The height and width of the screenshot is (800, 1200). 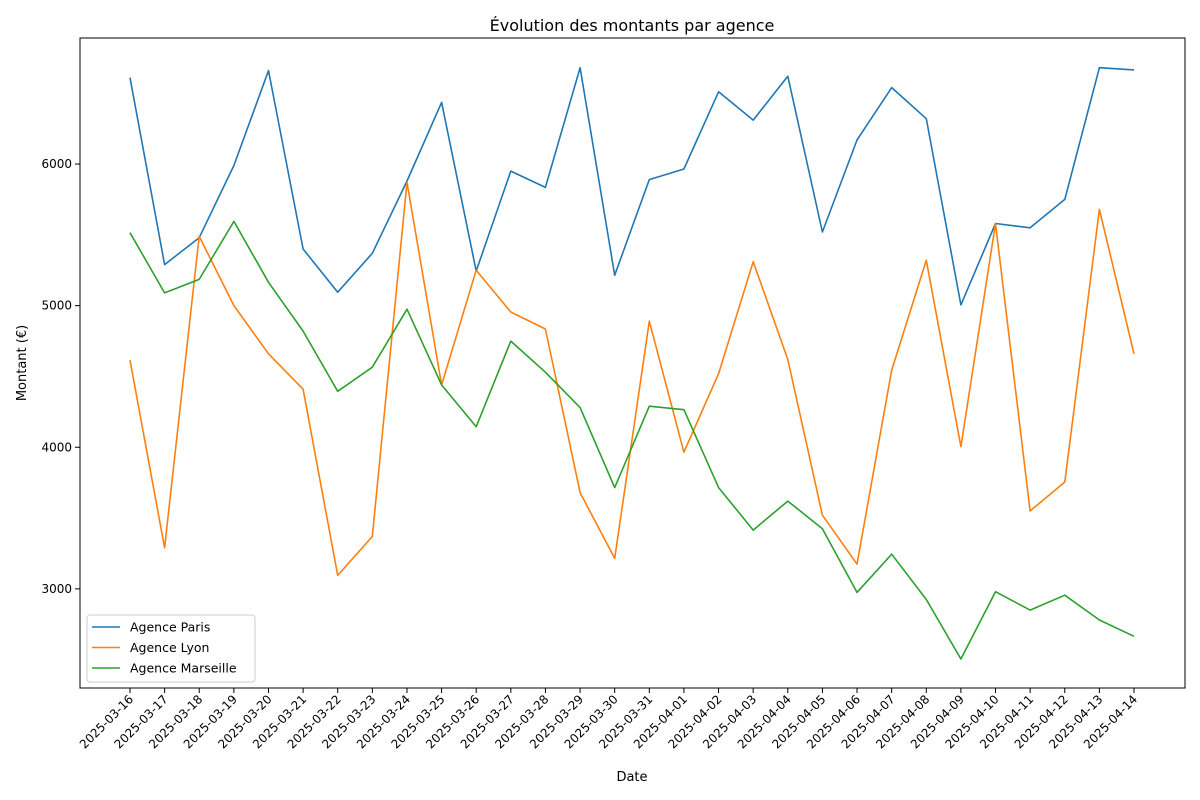 What do you see at coordinates (183, 668) in the screenshot?
I see `legend-label: Agence Marseille` at bounding box center [183, 668].